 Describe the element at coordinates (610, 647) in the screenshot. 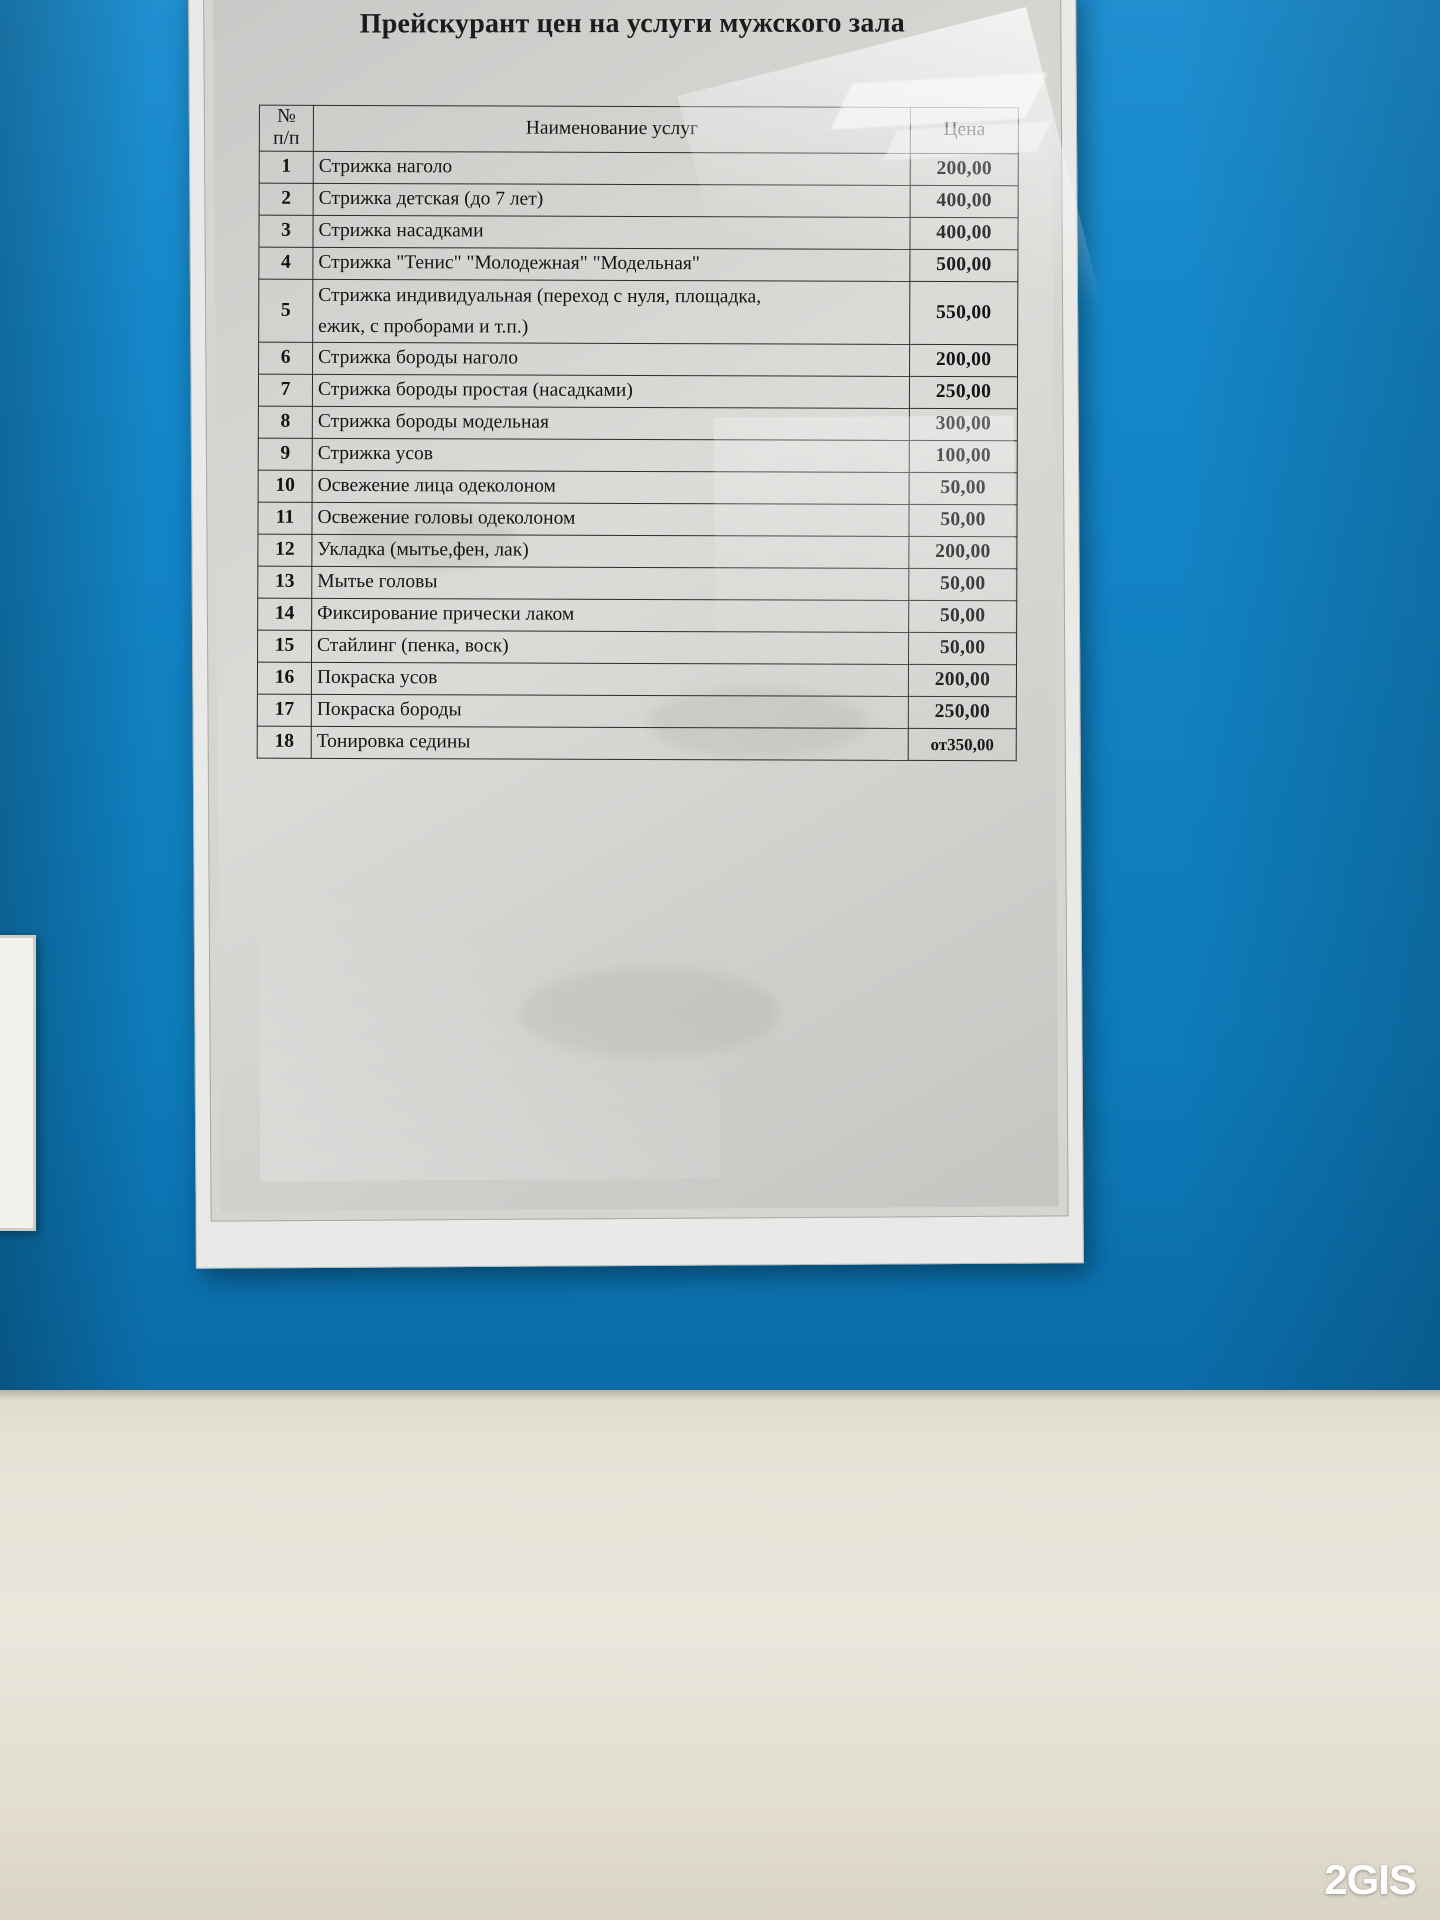

I see `service-name: Стайлинг (пенка, воск)` at that location.